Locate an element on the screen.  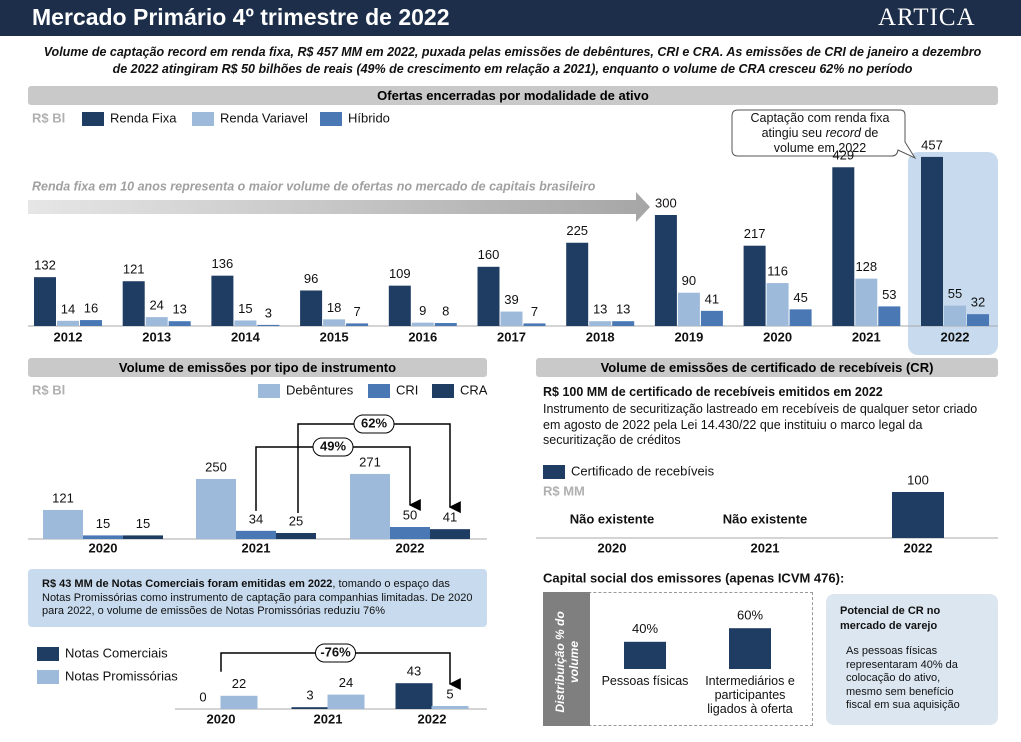
x-tick-label: 2015 is located at coordinates (334, 336).